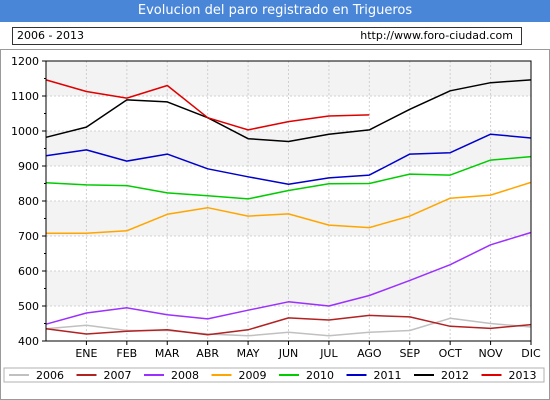 The image size is (550, 400). Describe the element at coordinates (25, 61) in the screenshot. I see `y-tick-label: 1200` at that location.